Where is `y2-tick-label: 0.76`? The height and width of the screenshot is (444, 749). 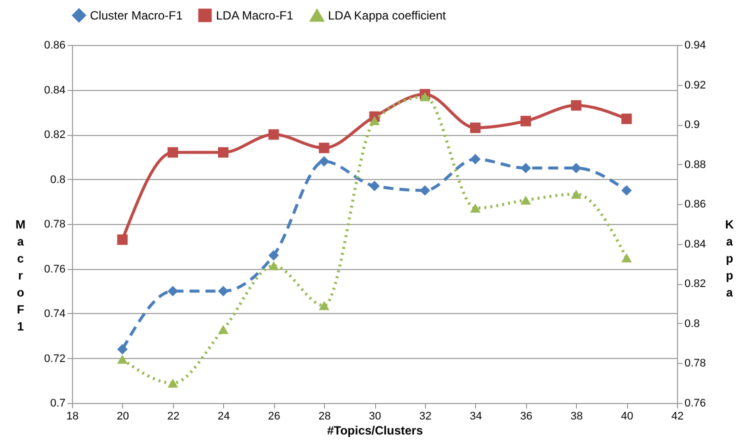 y2-tick-label: 0.76 is located at coordinates (695, 404).